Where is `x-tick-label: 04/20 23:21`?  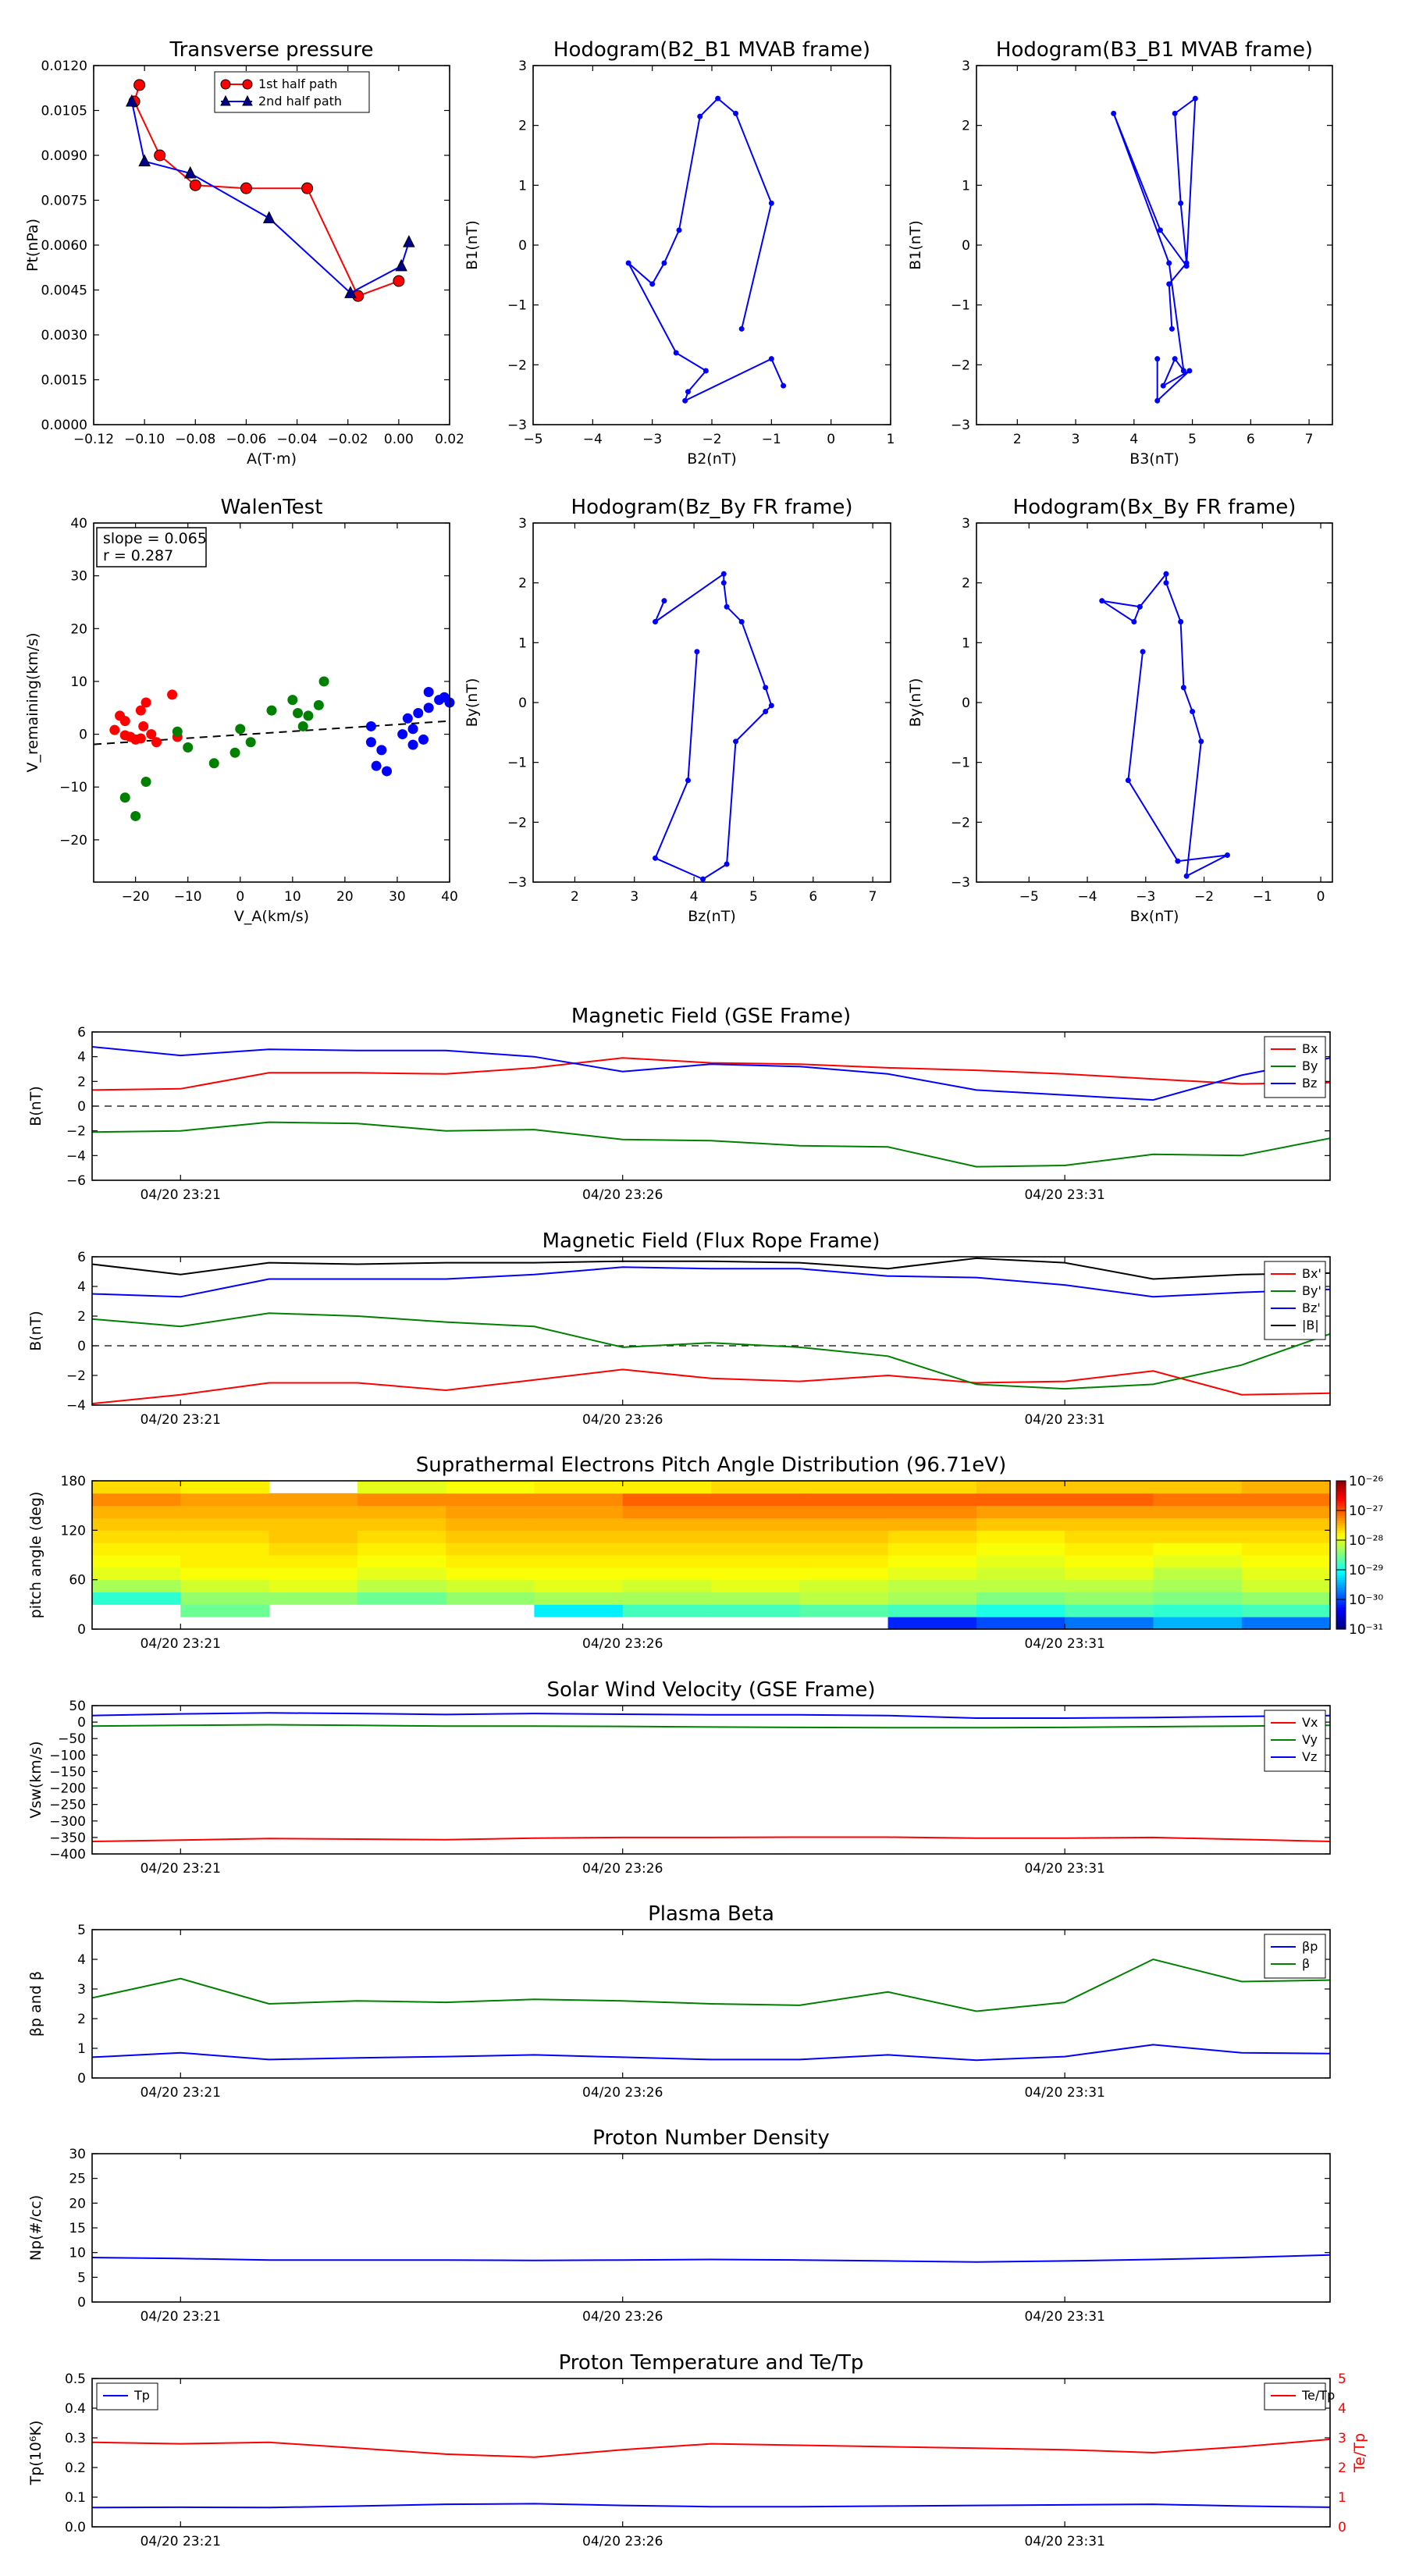
x-tick-label: 04/20 23:21 is located at coordinates (180, 1420).